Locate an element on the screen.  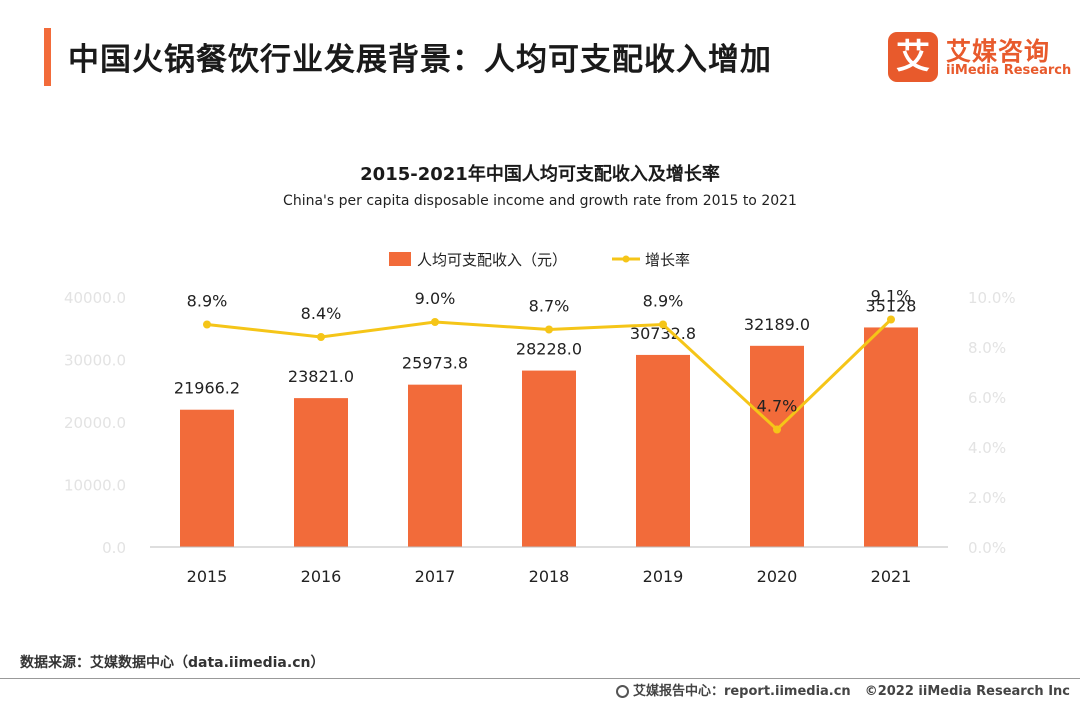
x-tick-label: 2016 is located at coordinates (321, 576).